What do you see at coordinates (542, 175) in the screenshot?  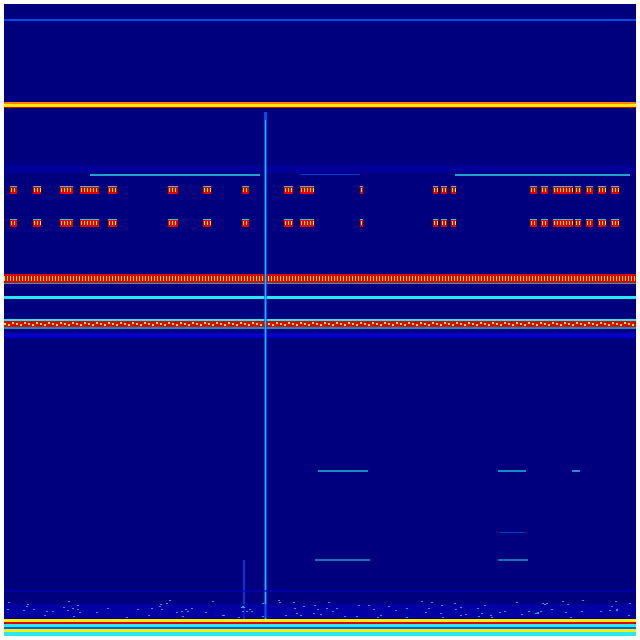 I see `streak-175-right` at bounding box center [542, 175].